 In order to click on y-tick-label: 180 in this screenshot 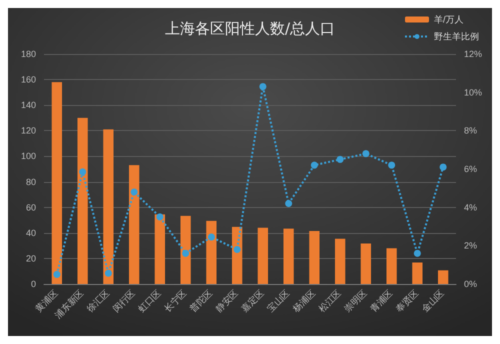, I will do `click(28, 54)`.